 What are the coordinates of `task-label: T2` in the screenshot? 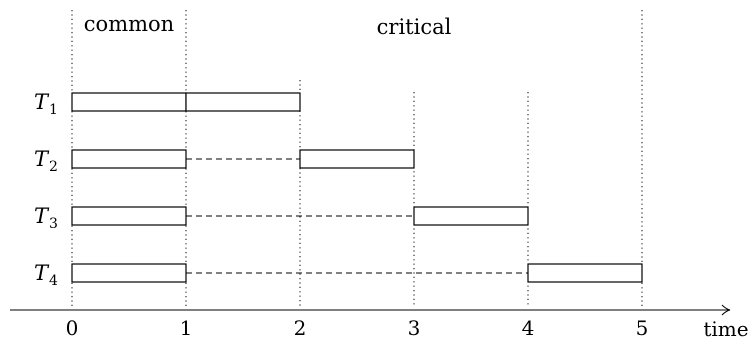 It's located at (46, 161).